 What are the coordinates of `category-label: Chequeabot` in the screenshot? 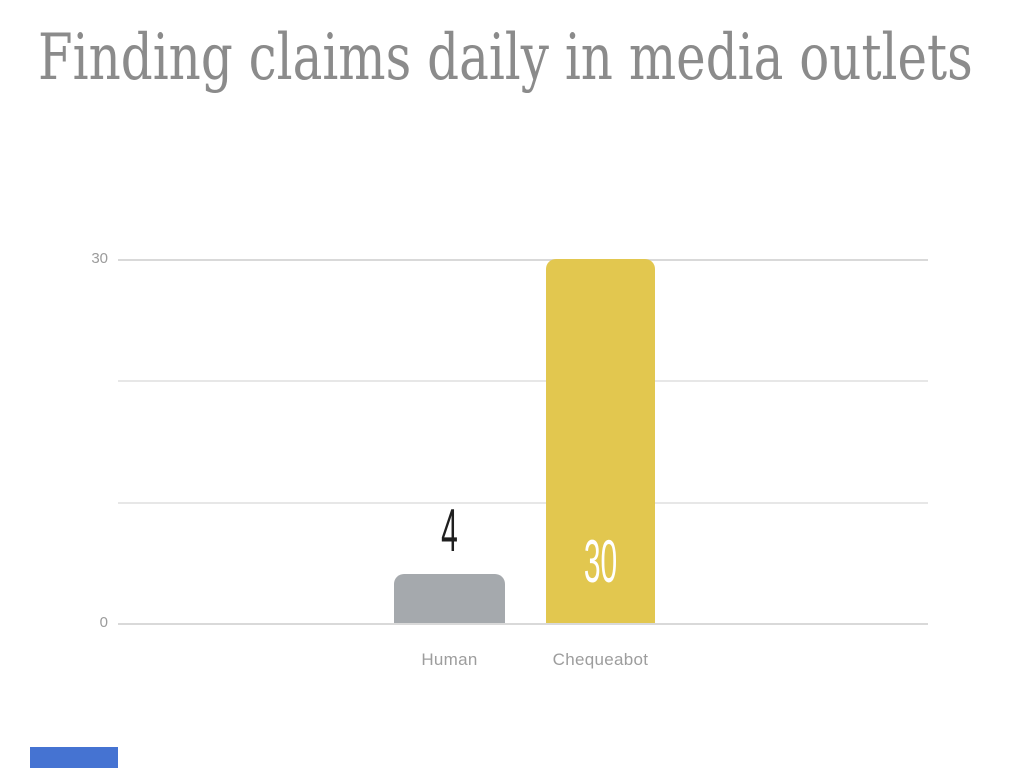 It's located at (600, 659).